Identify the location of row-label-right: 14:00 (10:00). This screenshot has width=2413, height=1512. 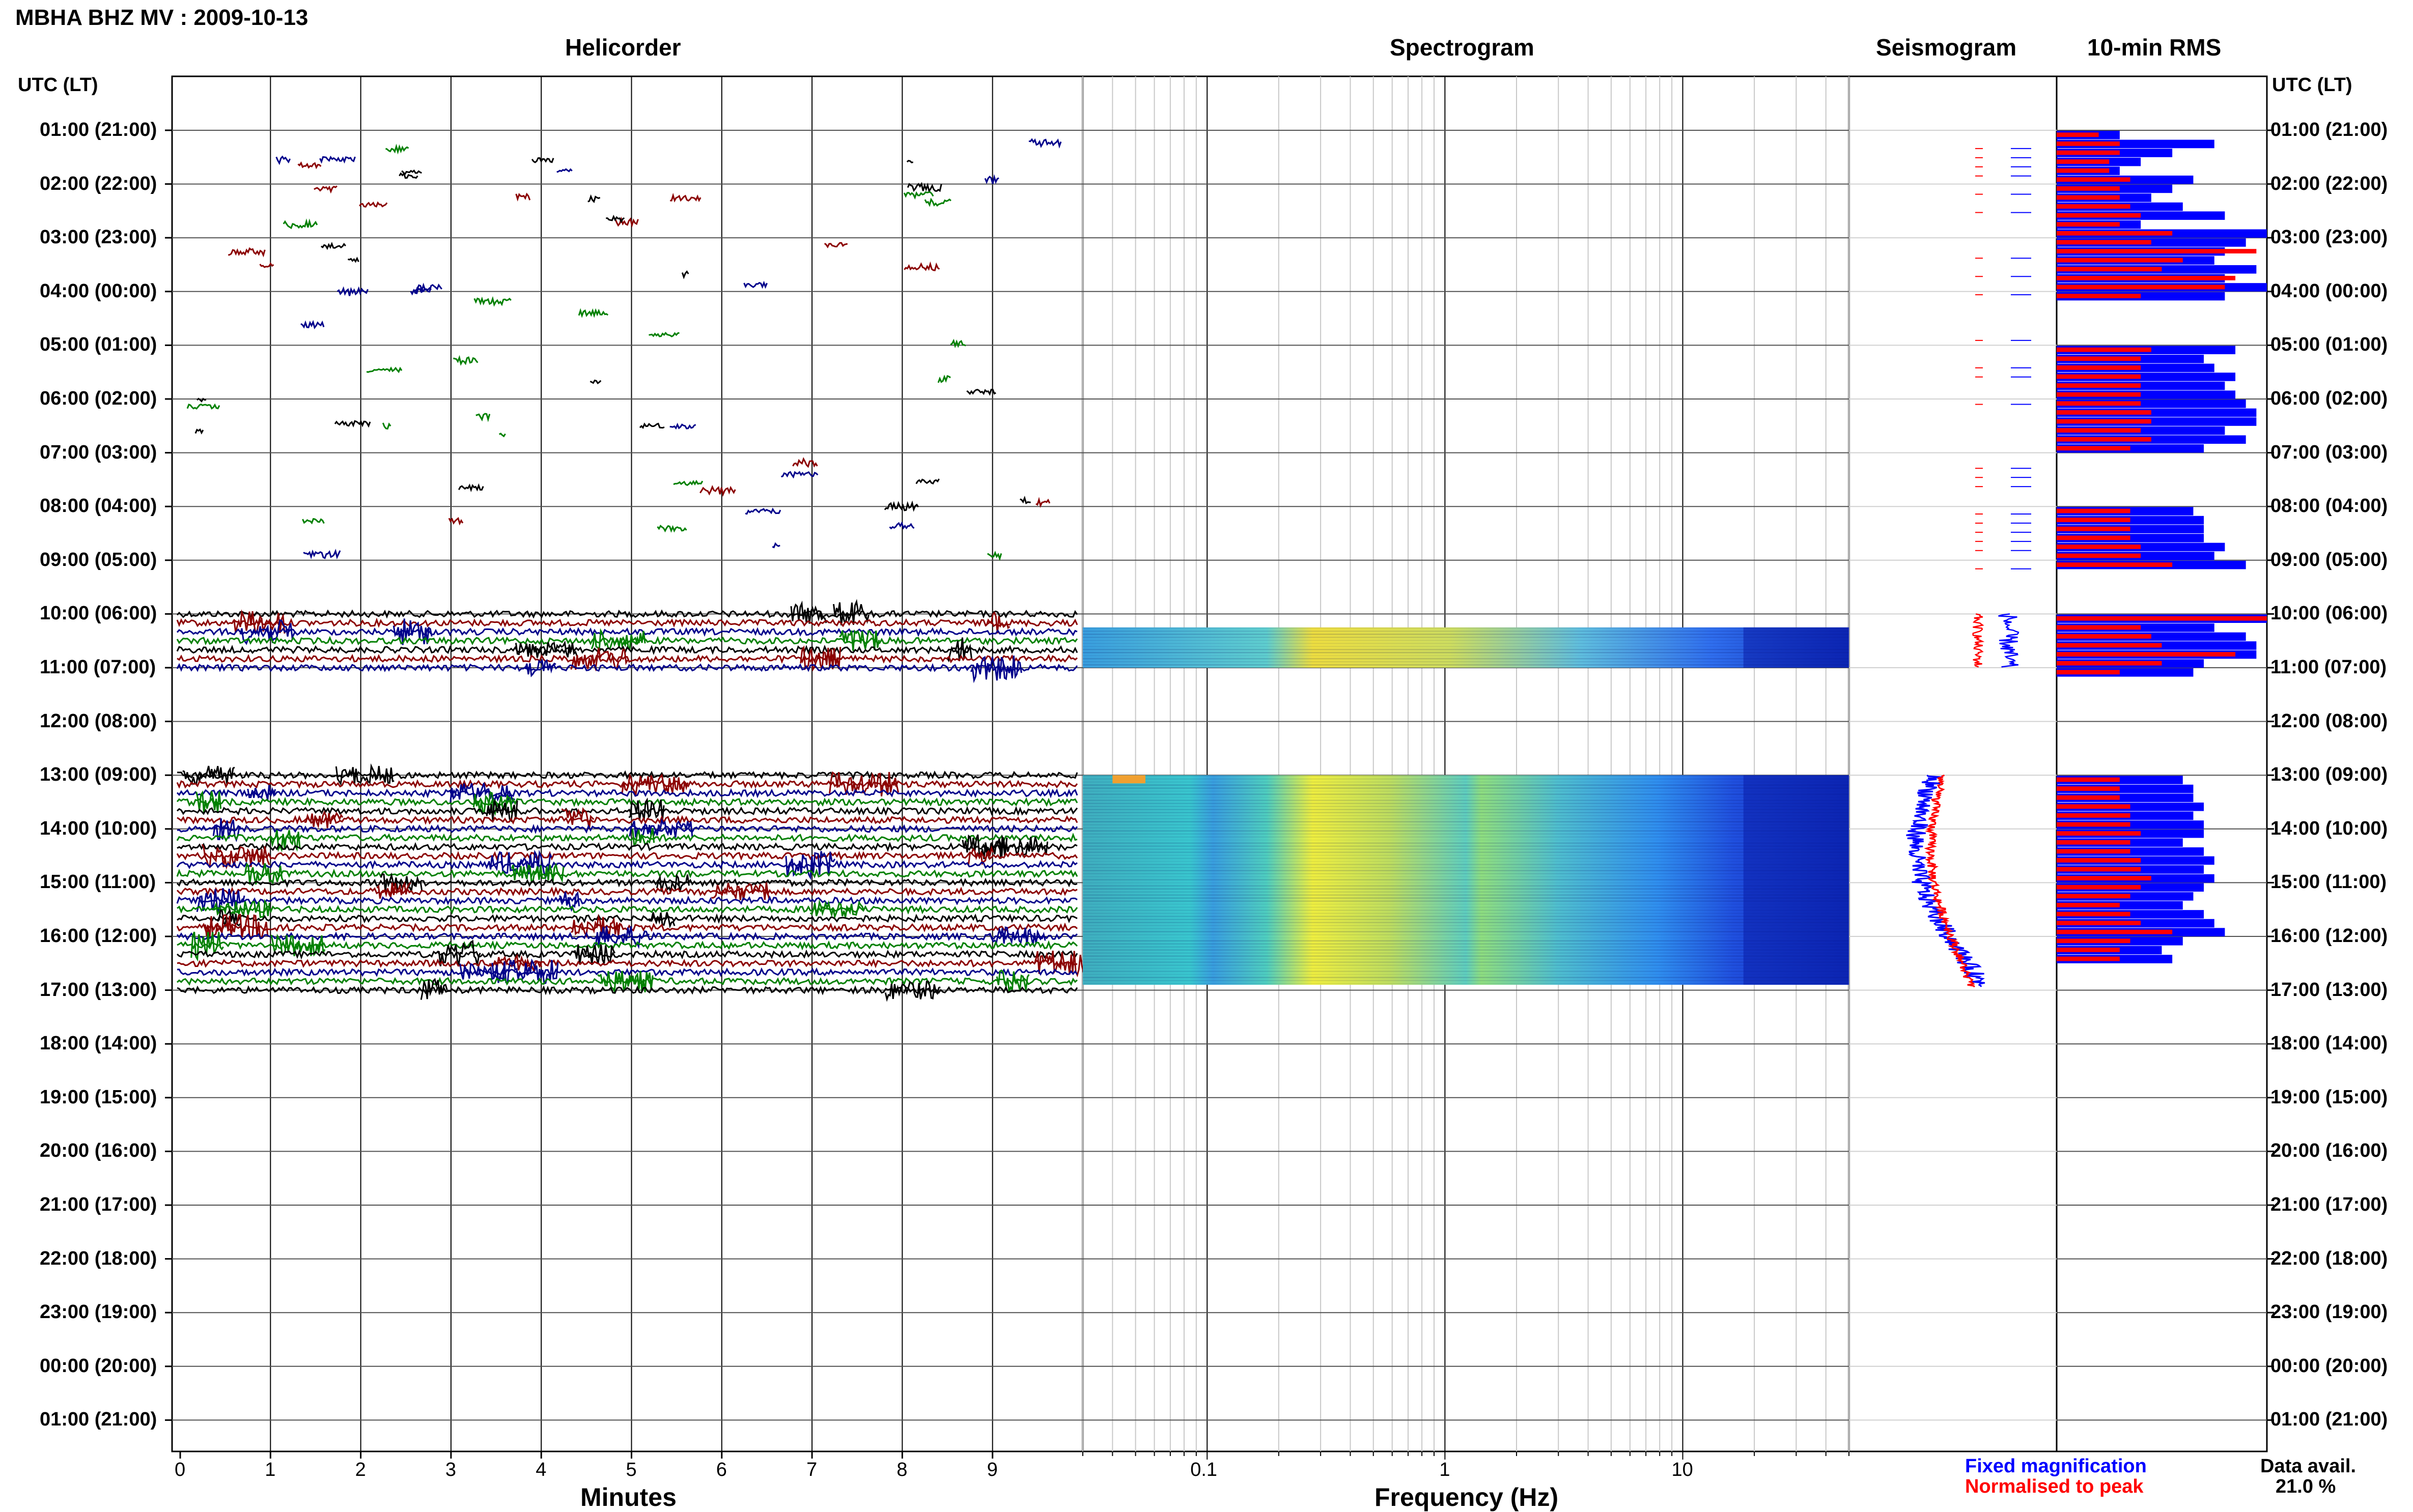
(2329, 828).